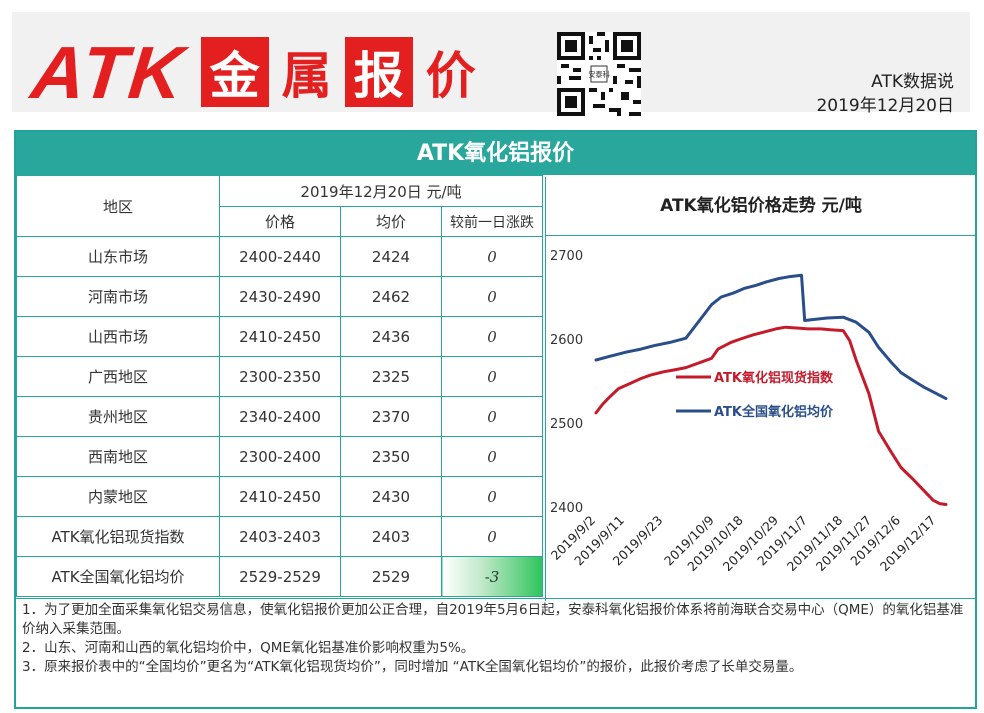 The height and width of the screenshot is (713, 984). What do you see at coordinates (774, 378) in the screenshot?
I see `legend-label: ATK氧化铝现货指数` at bounding box center [774, 378].